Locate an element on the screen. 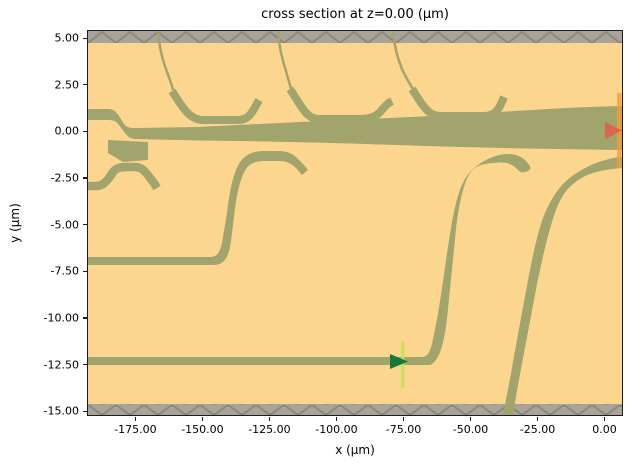  instance-line is located at coordinates (403, 364).